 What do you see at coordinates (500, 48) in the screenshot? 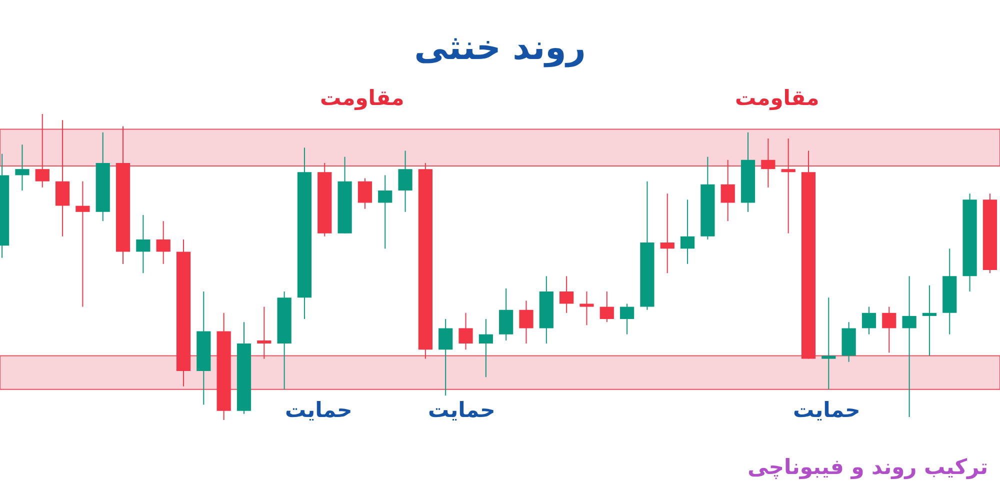
I see `chart-title: روند خنثی` at bounding box center [500, 48].